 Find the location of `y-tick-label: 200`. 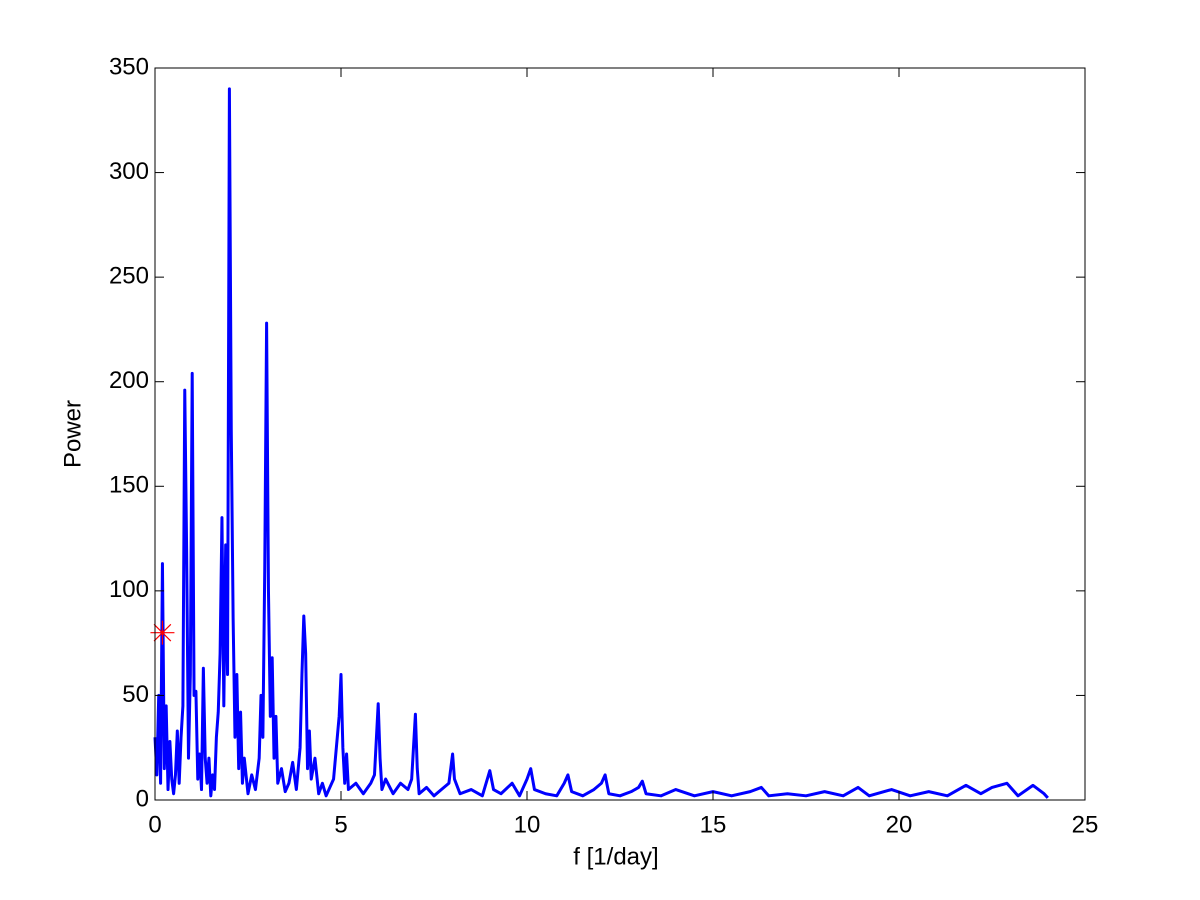

y-tick-label: 200 is located at coordinates (129, 380).